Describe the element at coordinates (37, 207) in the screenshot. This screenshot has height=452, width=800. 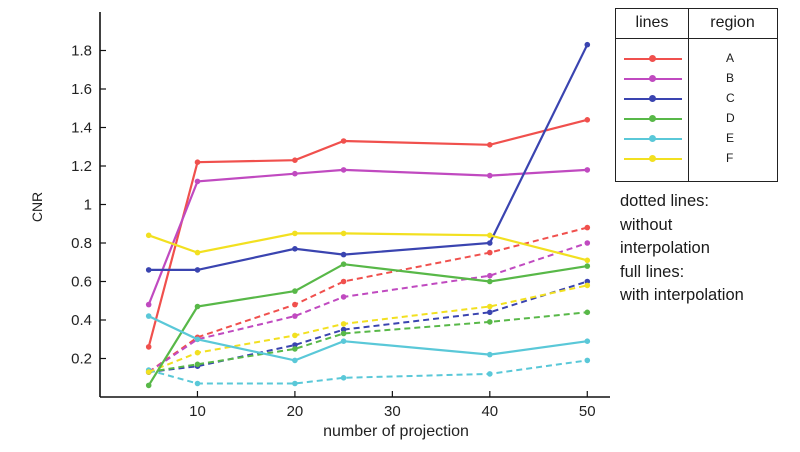
I see `y-axis-label: CNR` at that location.